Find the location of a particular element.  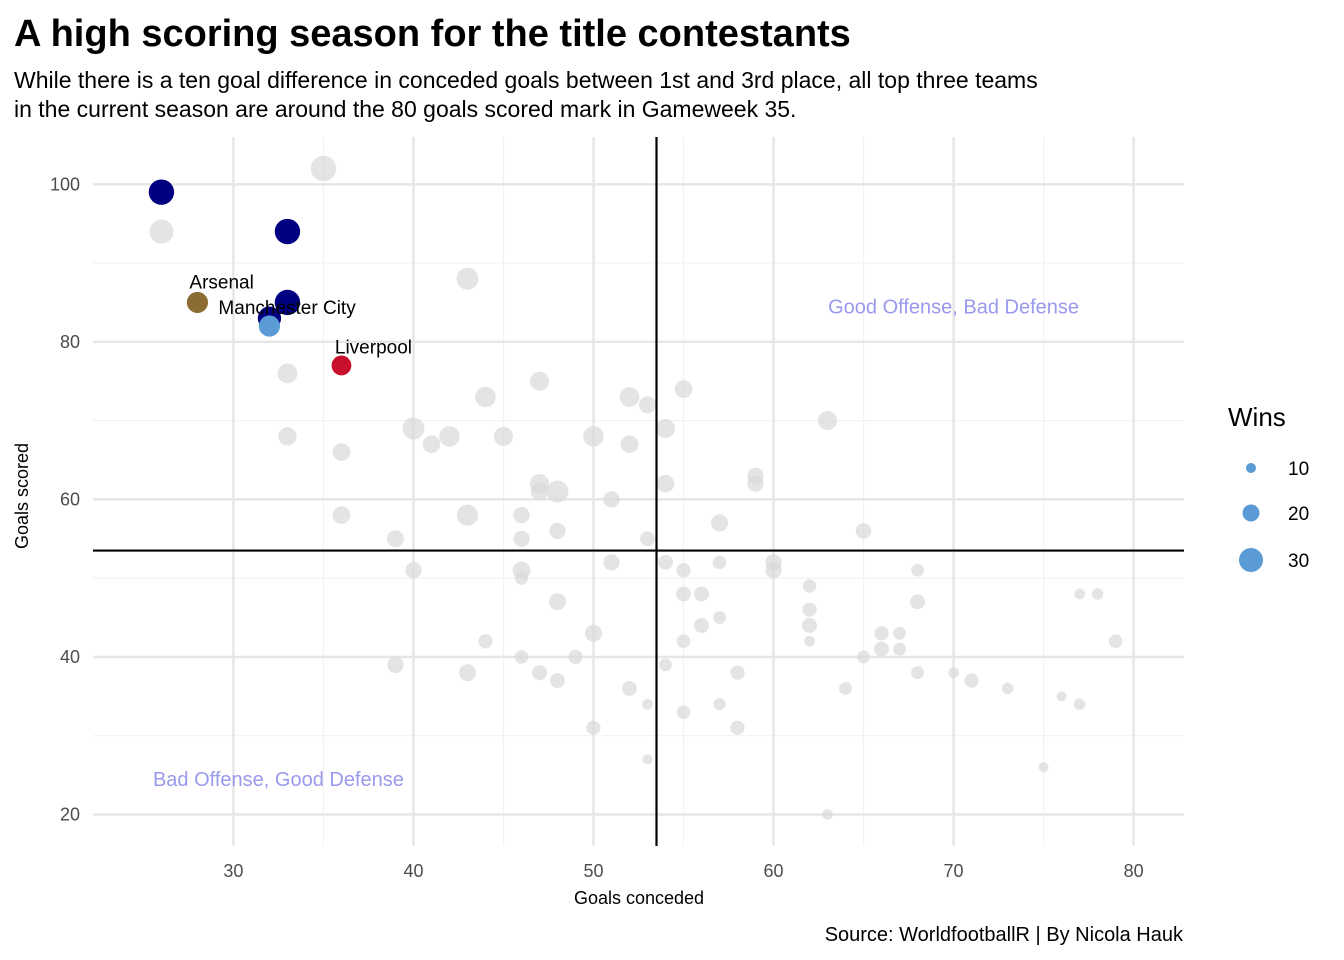

size-legend: Wins 10 20 30 is located at coordinates (1268, 487).